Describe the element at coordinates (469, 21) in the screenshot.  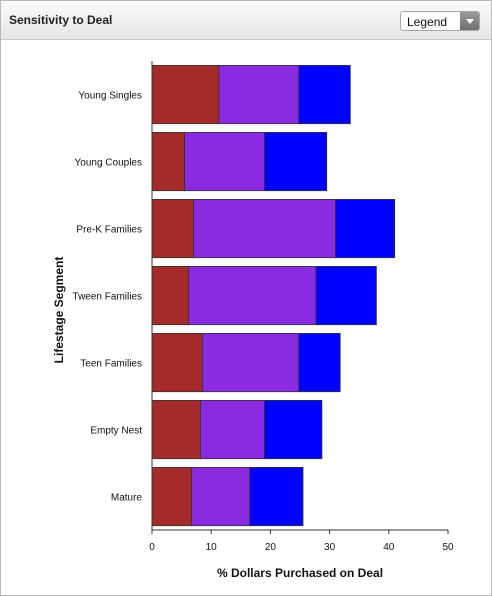
I see `chevron-down-icon` at that location.